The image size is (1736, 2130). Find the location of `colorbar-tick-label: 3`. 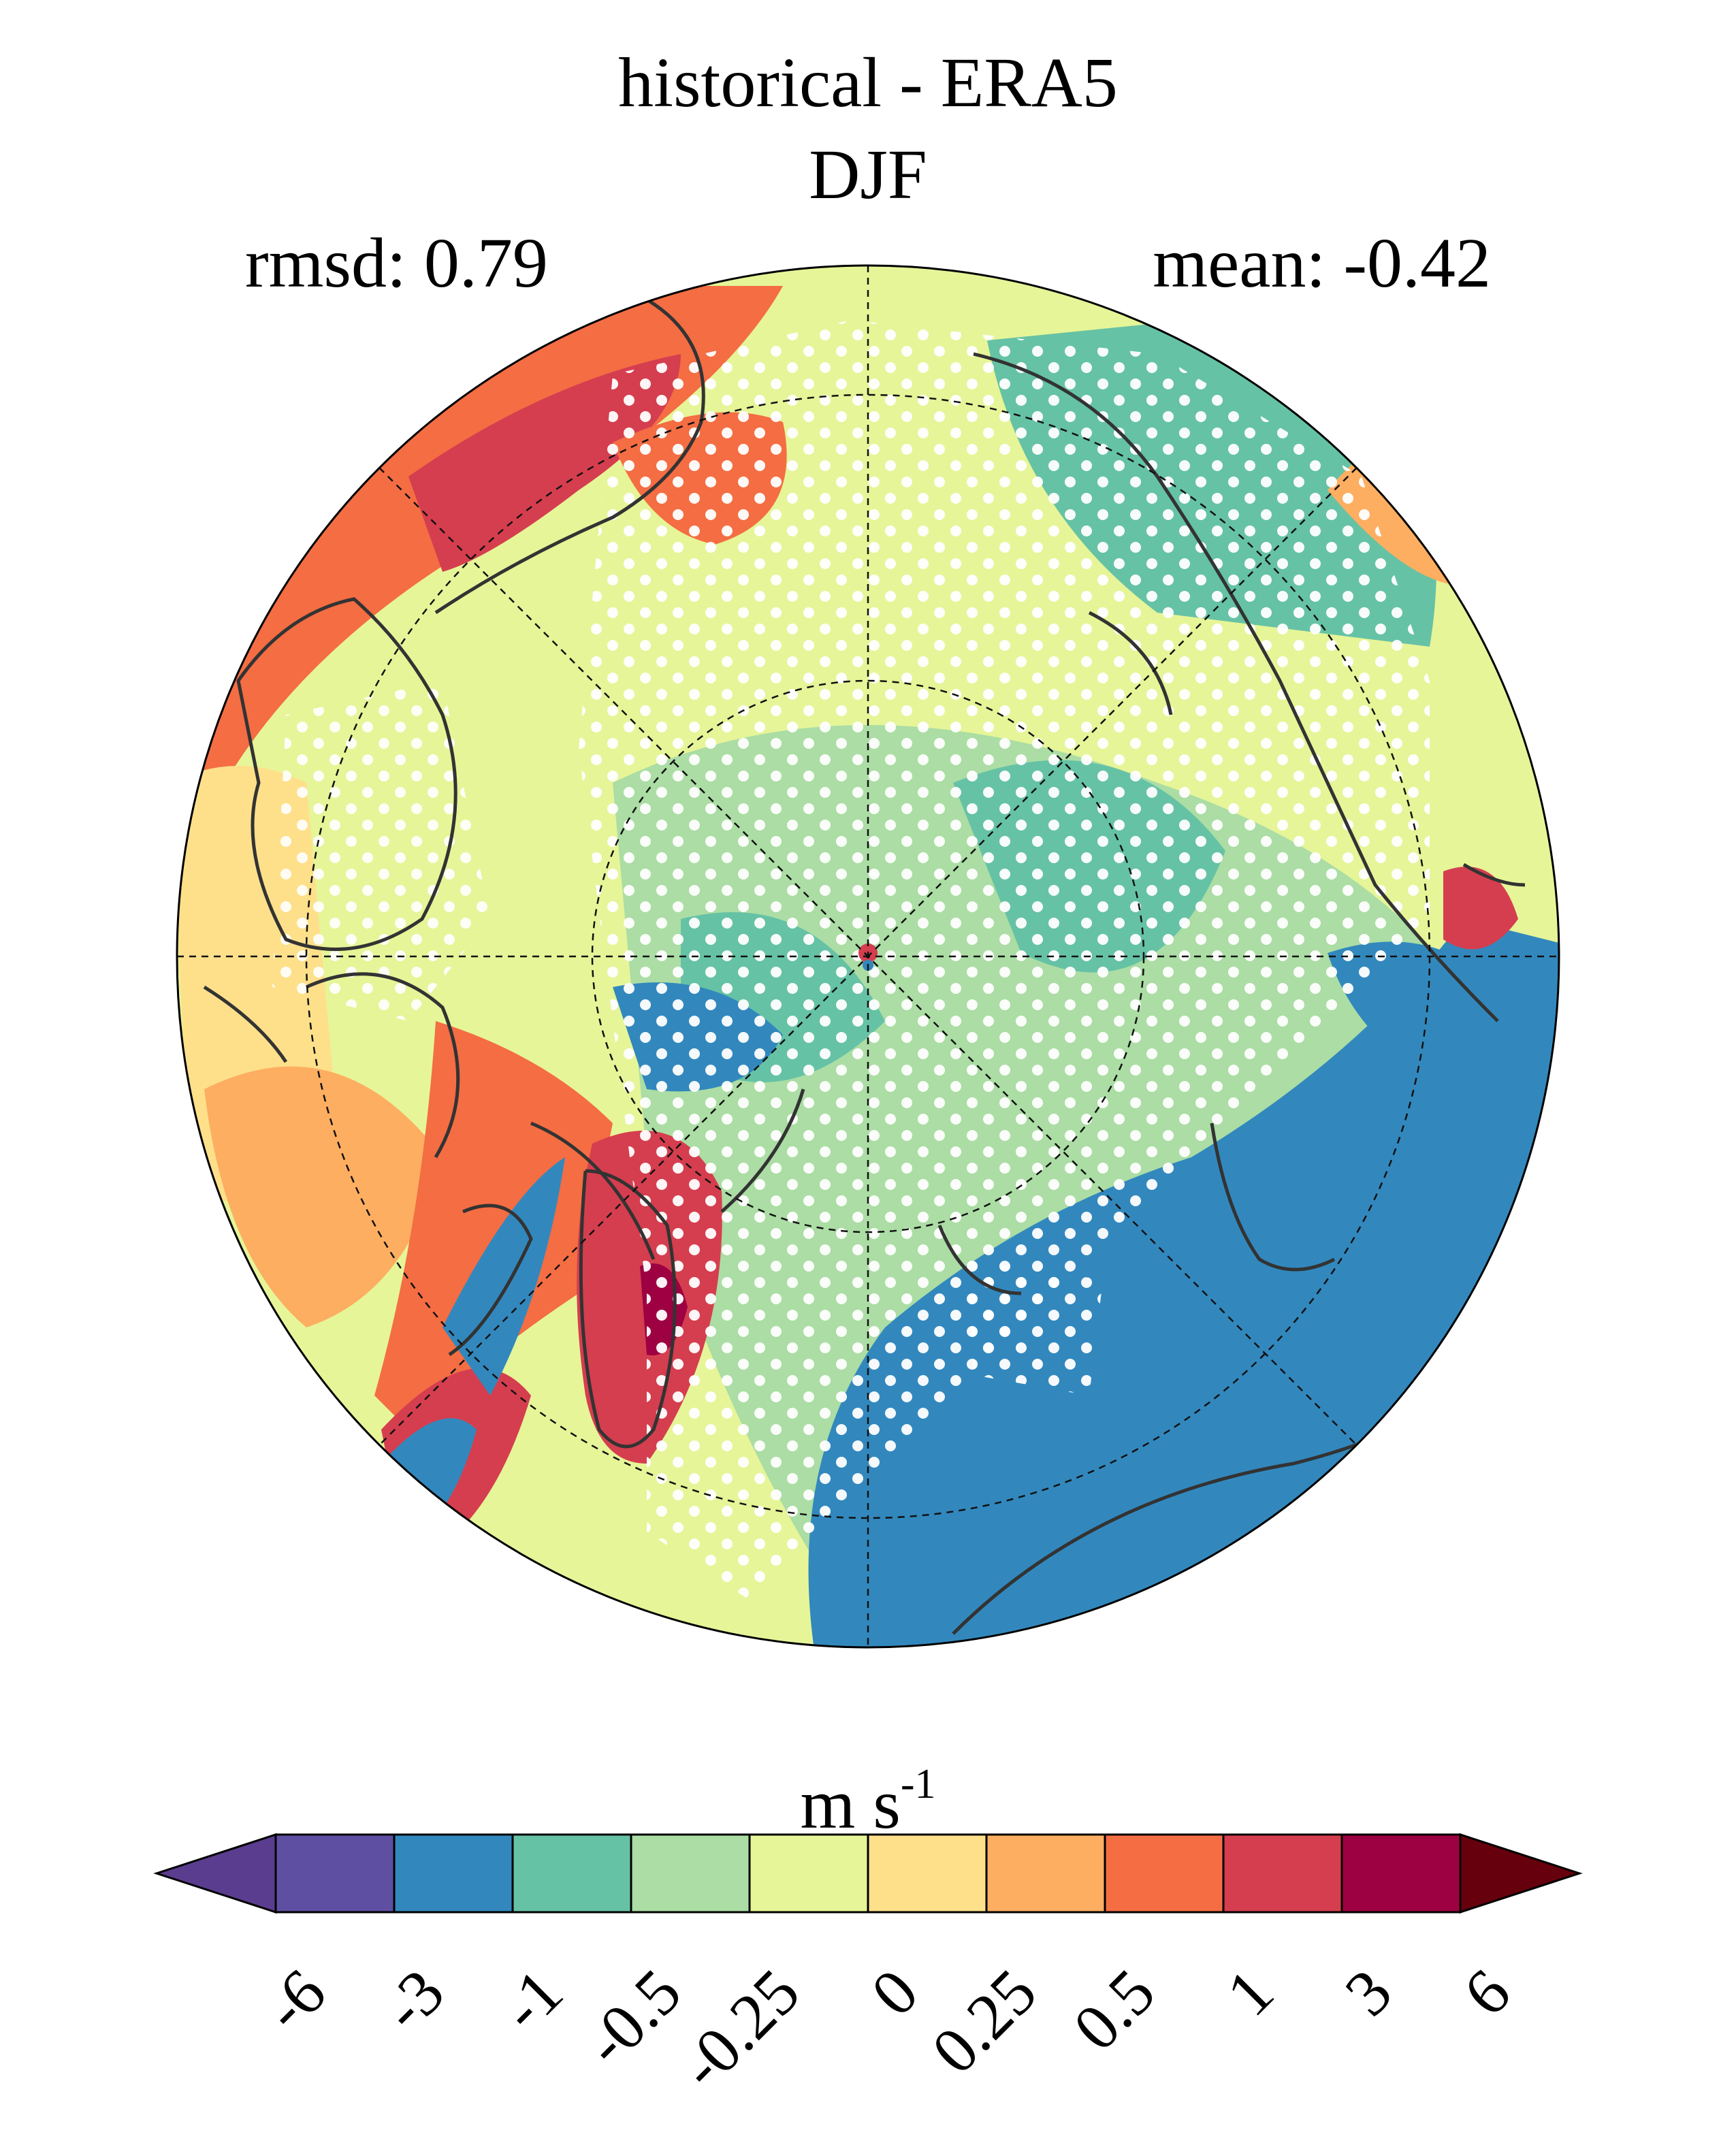

colorbar-tick-label: 3 is located at coordinates (1368, 1992).